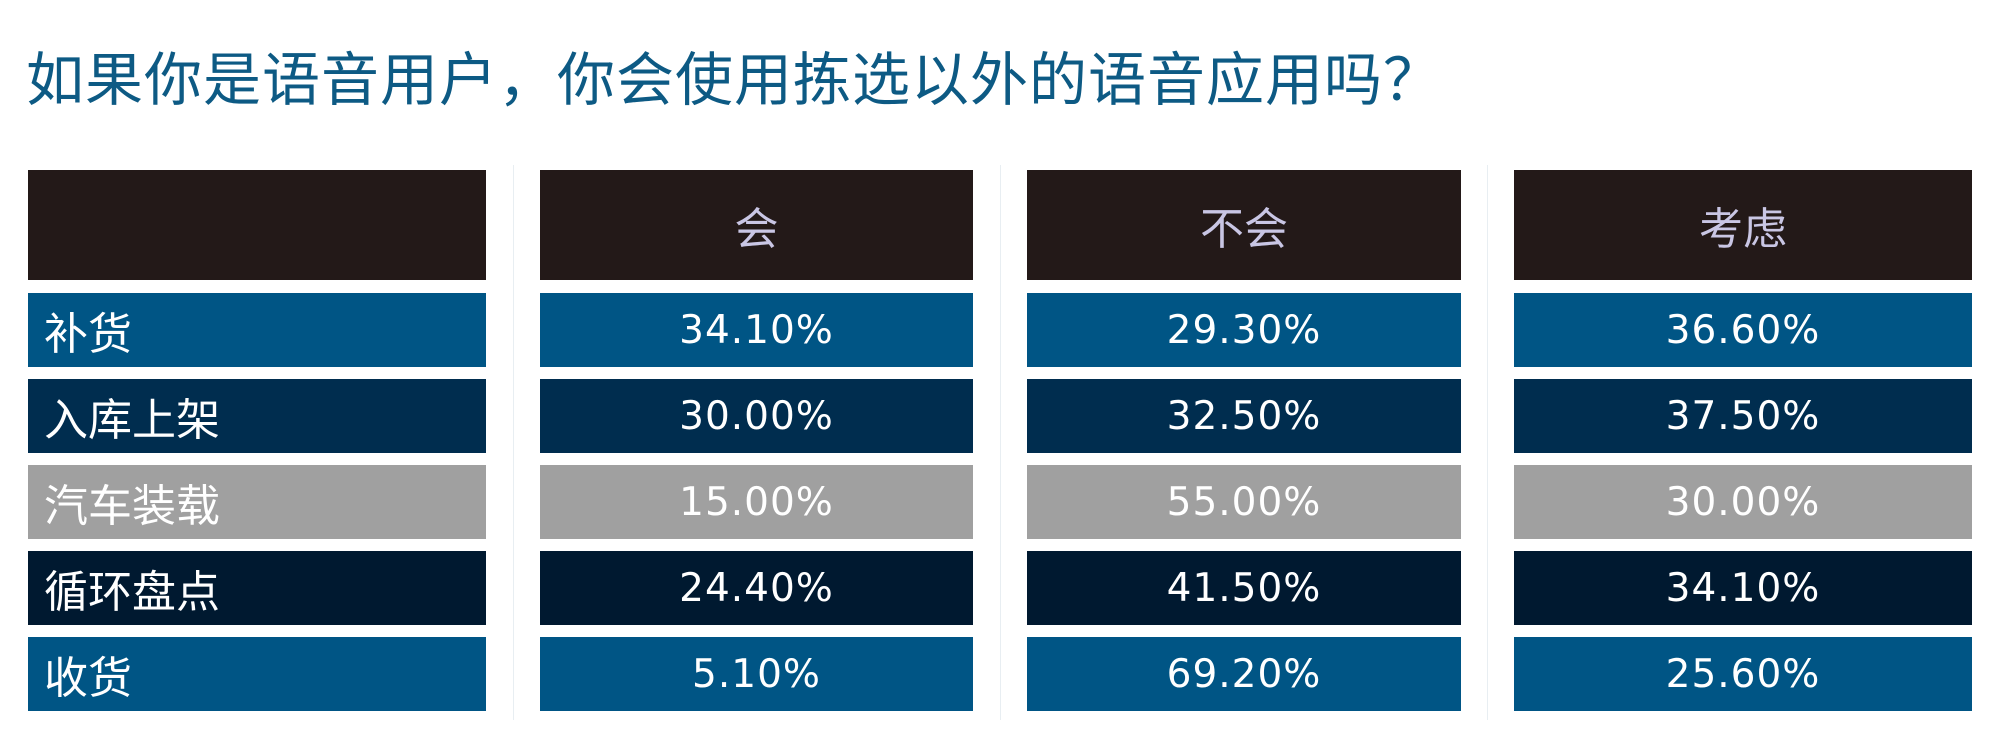  I want to click on table-cell: 41.50%, so click(1244, 588).